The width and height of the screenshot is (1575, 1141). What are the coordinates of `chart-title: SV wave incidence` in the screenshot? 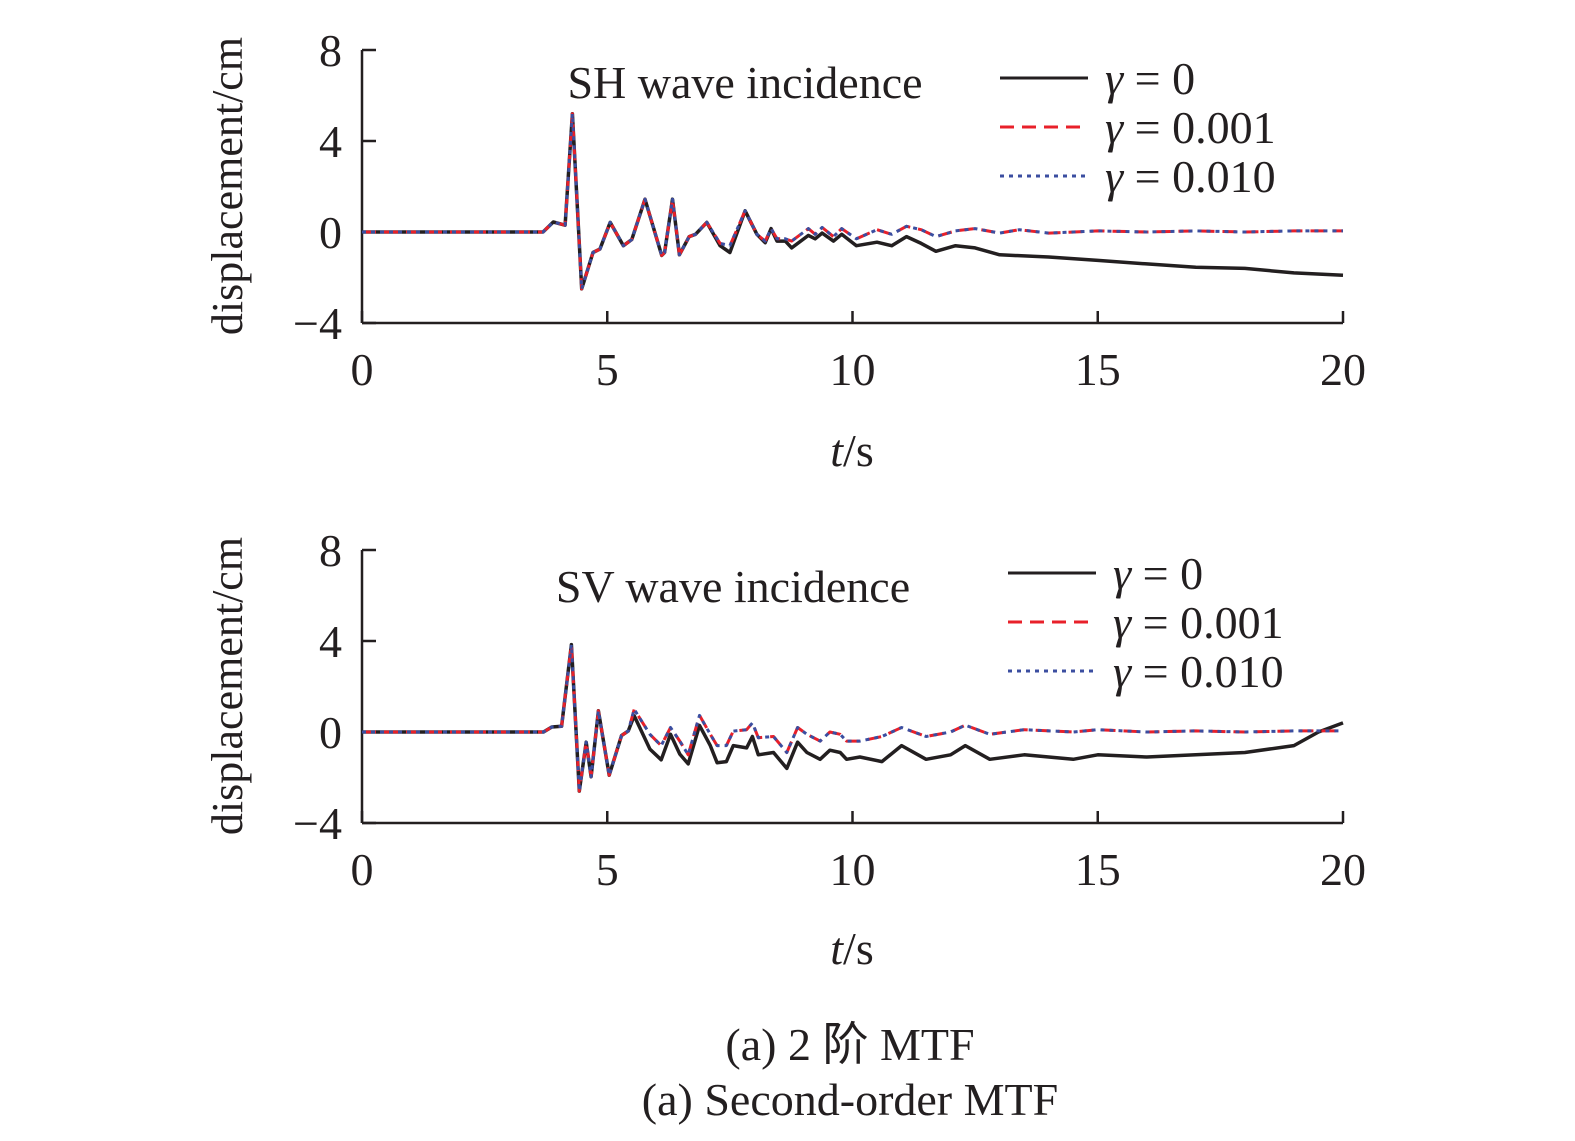 It's located at (733, 586).